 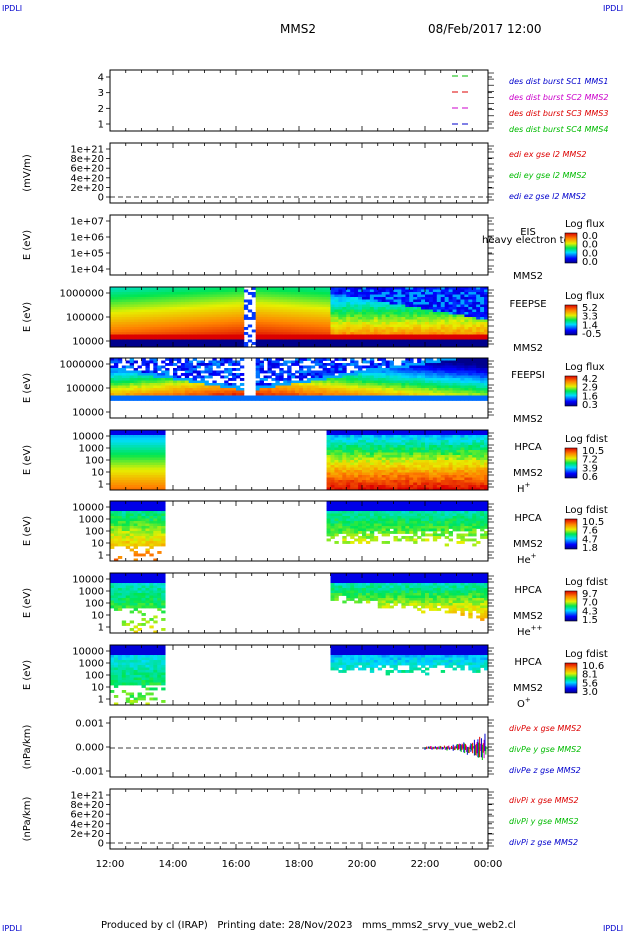 I want to click on corner-label-bottom-left: IPDLI, so click(x=12, y=928).